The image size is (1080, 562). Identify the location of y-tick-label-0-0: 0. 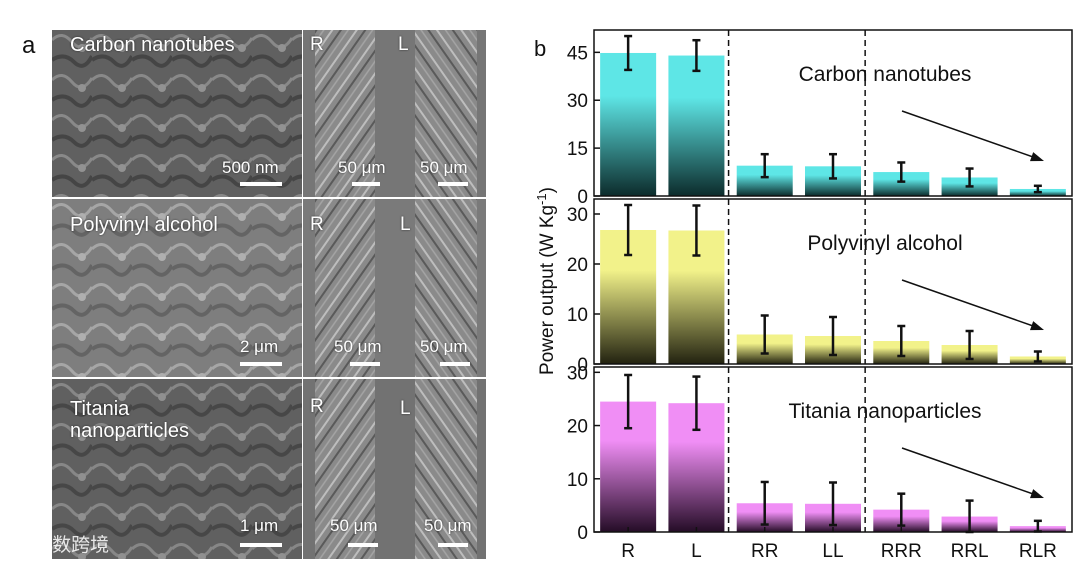
(582, 197).